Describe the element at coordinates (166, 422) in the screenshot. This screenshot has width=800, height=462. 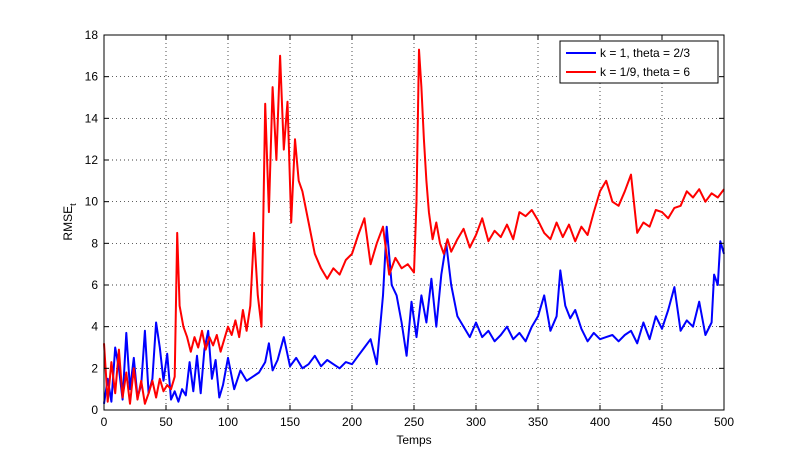
I see `x-tick-label: 50` at that location.